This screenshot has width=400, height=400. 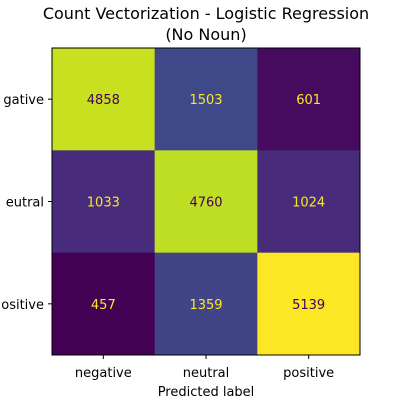 I want to click on cell-value-label: 4760, so click(x=205, y=203).